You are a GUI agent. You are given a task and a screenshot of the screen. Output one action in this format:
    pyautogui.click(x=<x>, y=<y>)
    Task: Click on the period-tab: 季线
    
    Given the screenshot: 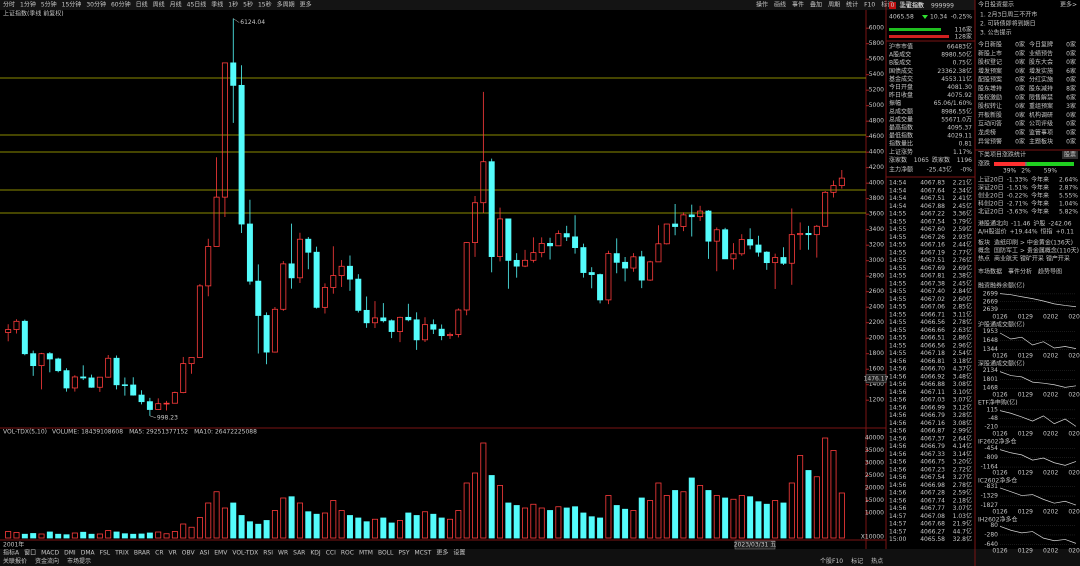 What is the action you would take?
    pyautogui.click(x=217, y=5)
    